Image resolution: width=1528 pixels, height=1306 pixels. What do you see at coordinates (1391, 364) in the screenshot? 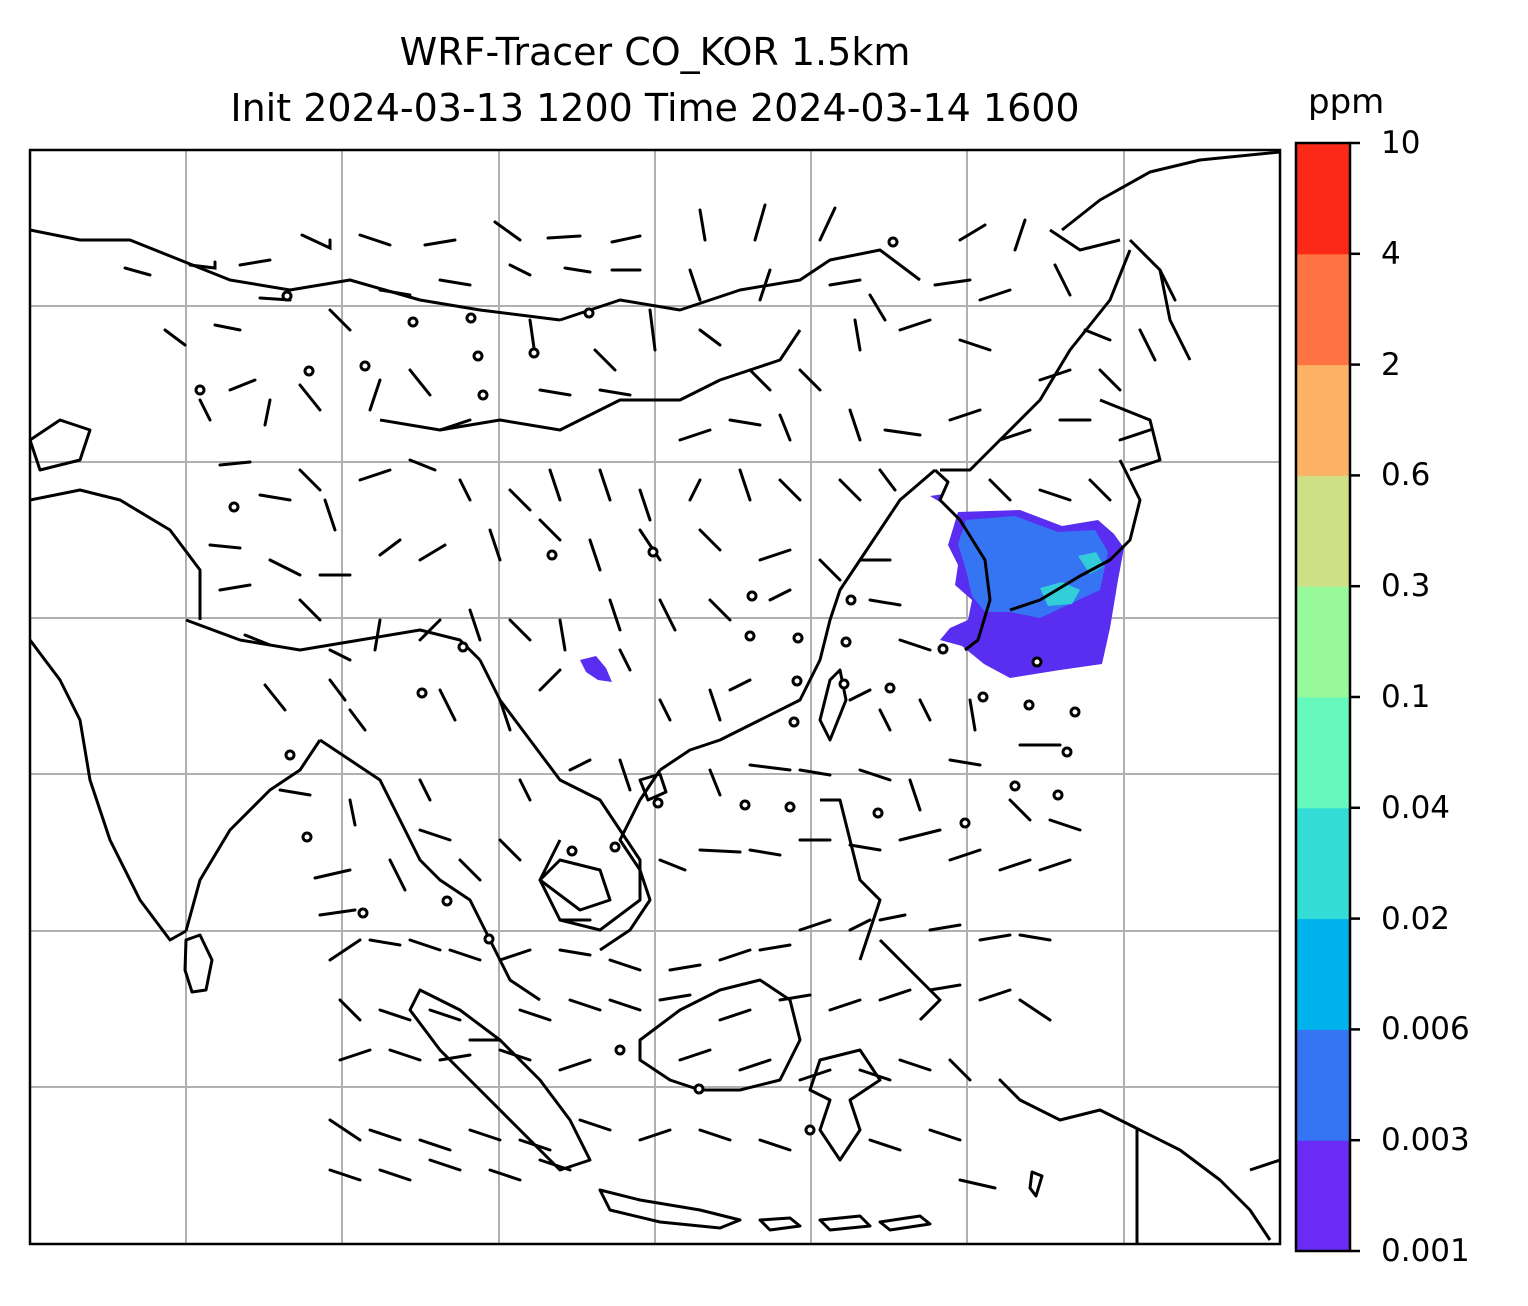
I see `colorbar-tick-label: 2` at bounding box center [1391, 364].